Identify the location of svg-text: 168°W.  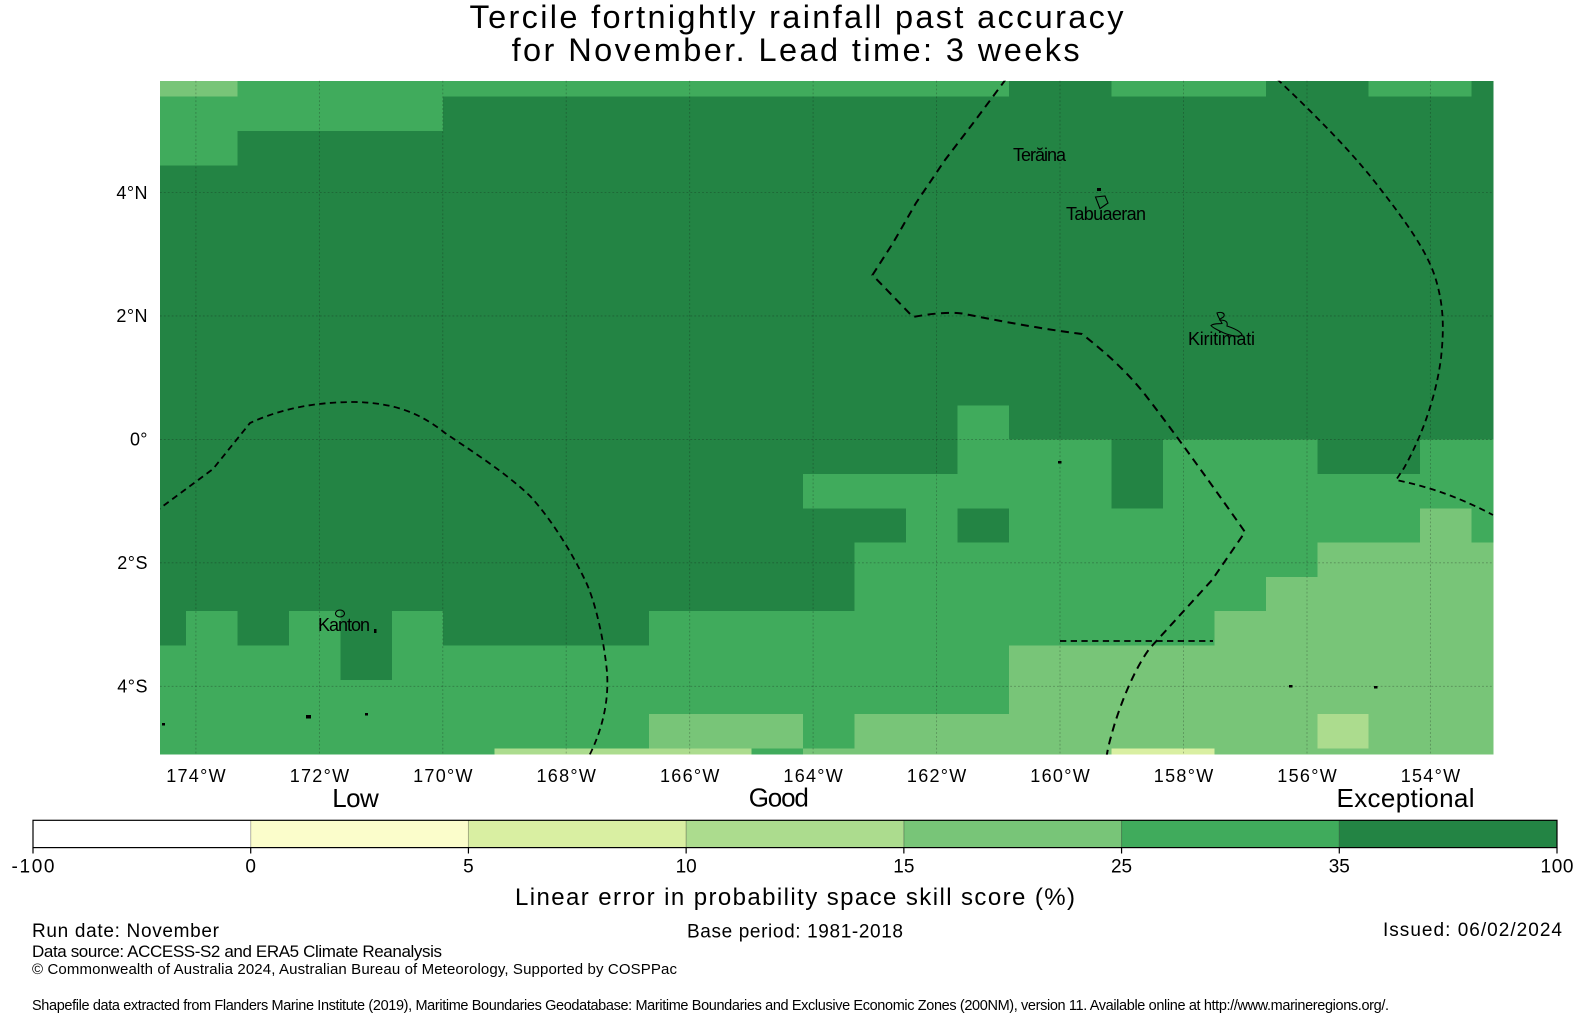
(566, 776).